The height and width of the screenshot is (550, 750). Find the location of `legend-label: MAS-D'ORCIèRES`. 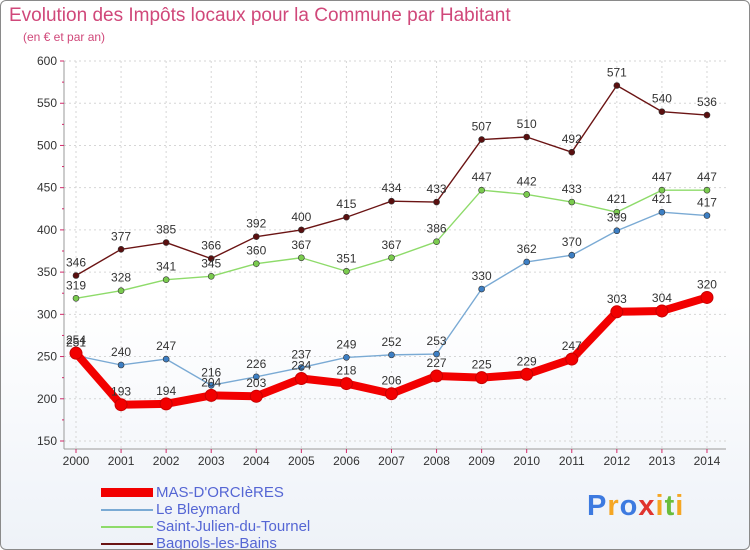

legend-label: MAS-D'ORCIèRES is located at coordinates (220, 492).